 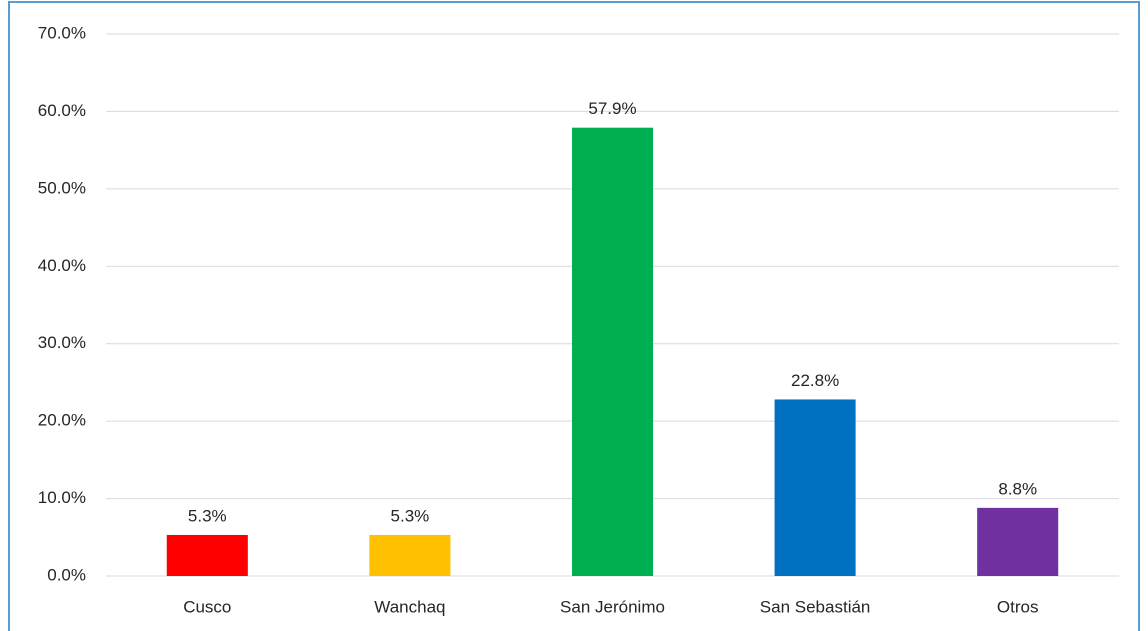 I want to click on y-tick-label: 50.0%, so click(x=62, y=187).